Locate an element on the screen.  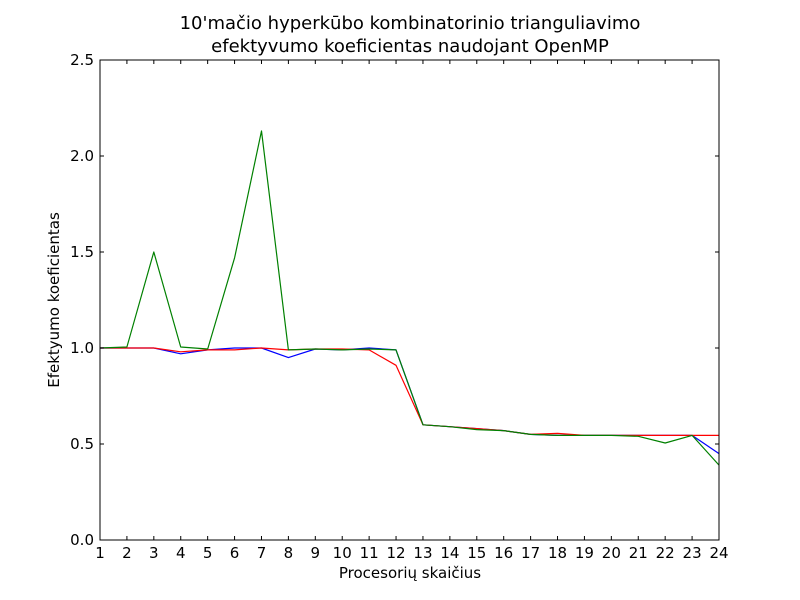
x-tick-label: 24 is located at coordinates (718, 553).